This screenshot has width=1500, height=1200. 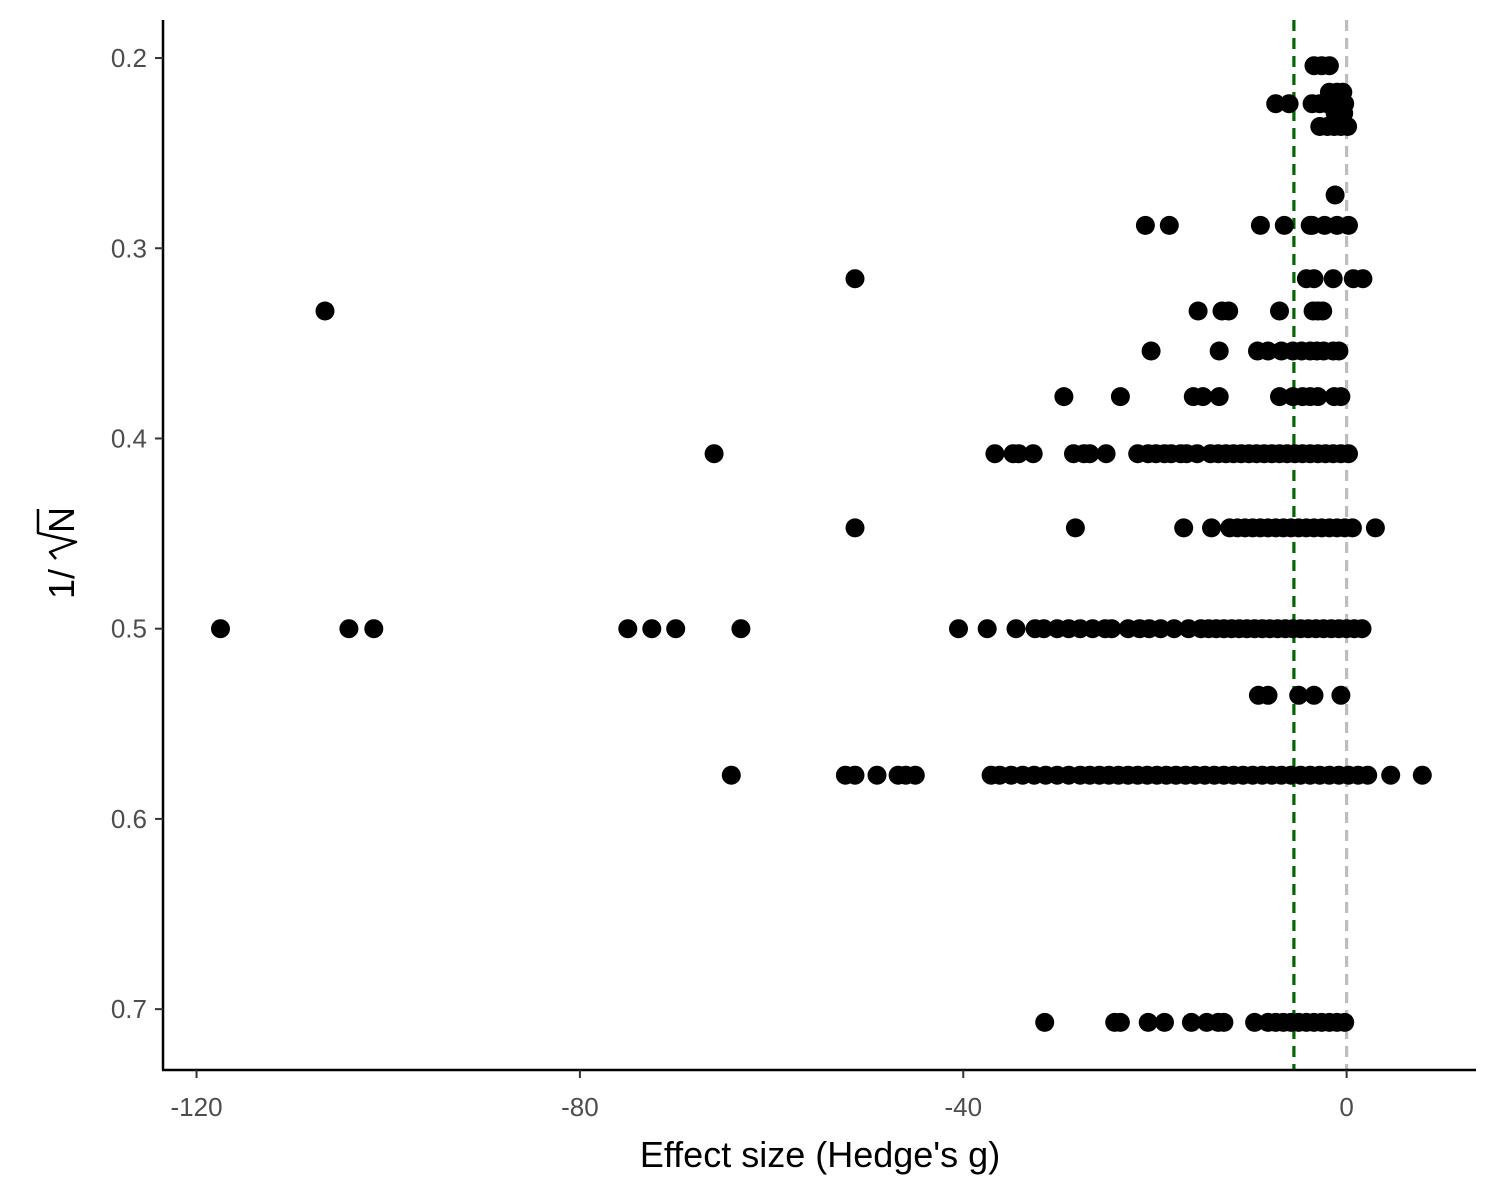 I want to click on y-axis-title: 1/ N, so click(x=59, y=553).